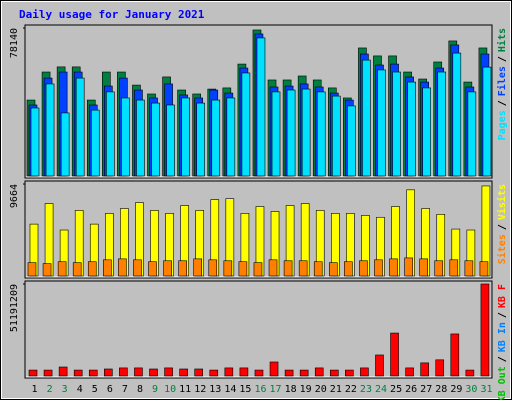  What do you see at coordinates (50, 389) in the screenshot?
I see `x-tick-label: 2` at bounding box center [50, 389].